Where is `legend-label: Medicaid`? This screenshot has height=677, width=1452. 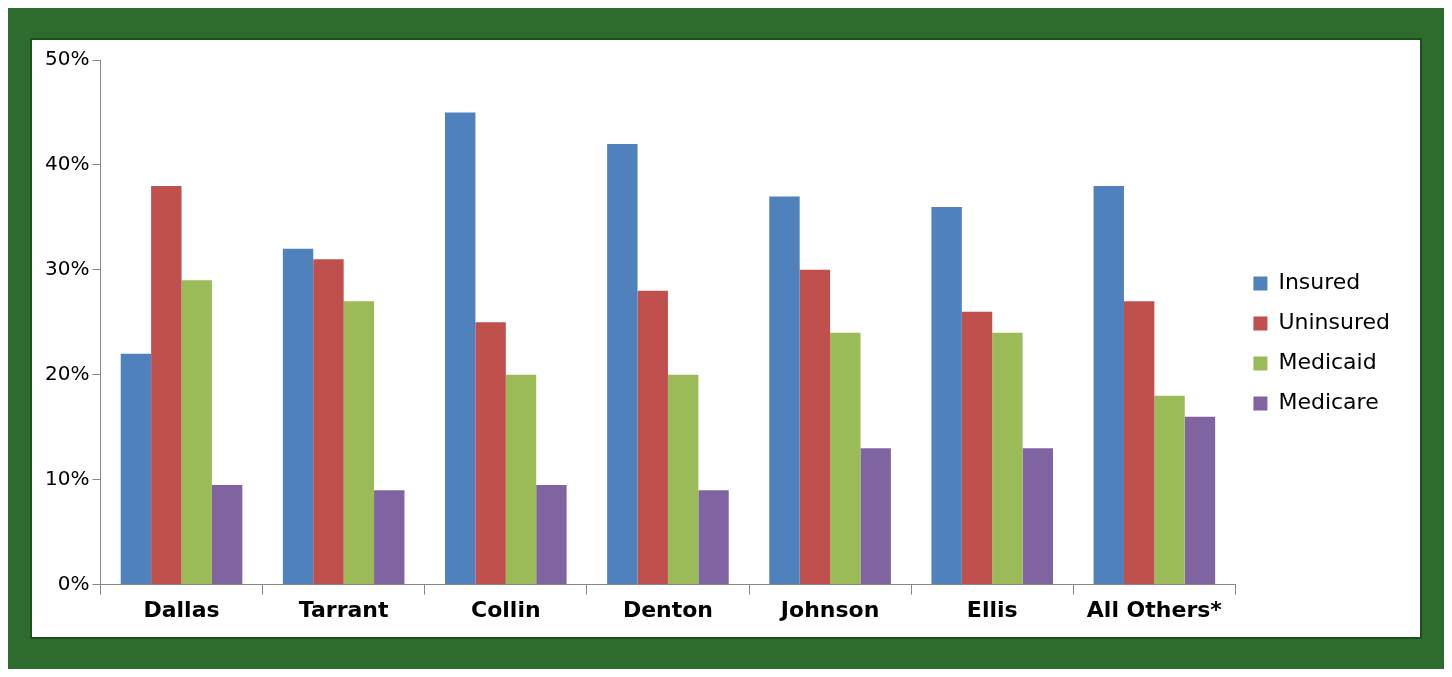 legend-label: Medicaid is located at coordinates (1327, 362).